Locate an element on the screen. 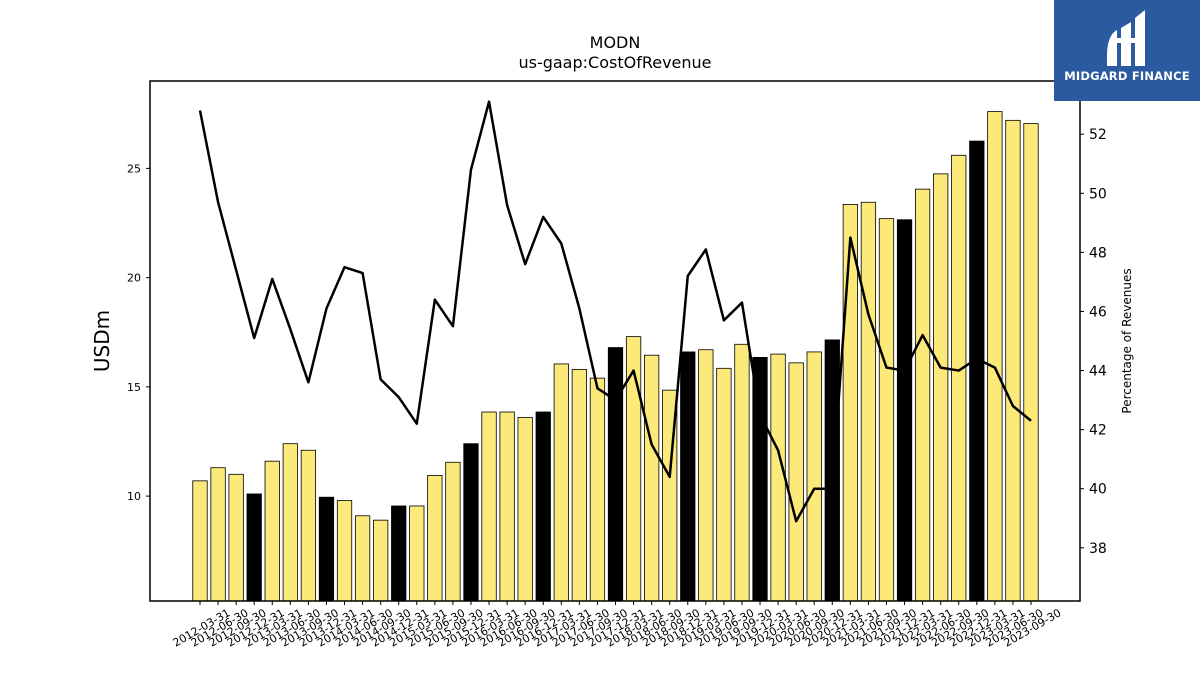 Image resolution: width=1200 pixels, height=675 pixels. right-y-tick-label: 48 is located at coordinates (1098, 253).